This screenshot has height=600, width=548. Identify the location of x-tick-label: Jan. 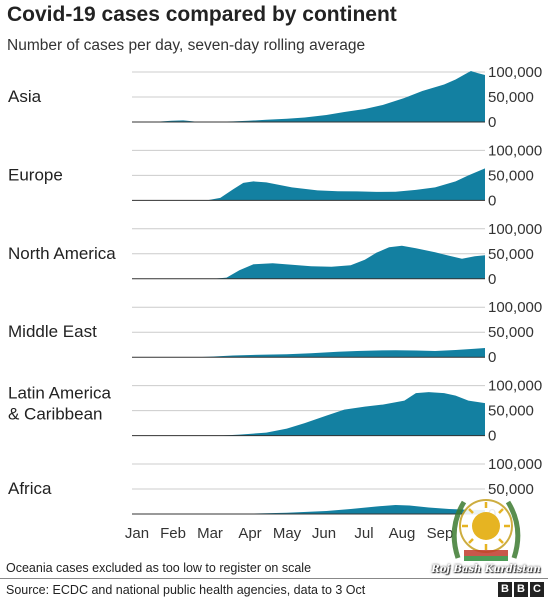
(137, 533).